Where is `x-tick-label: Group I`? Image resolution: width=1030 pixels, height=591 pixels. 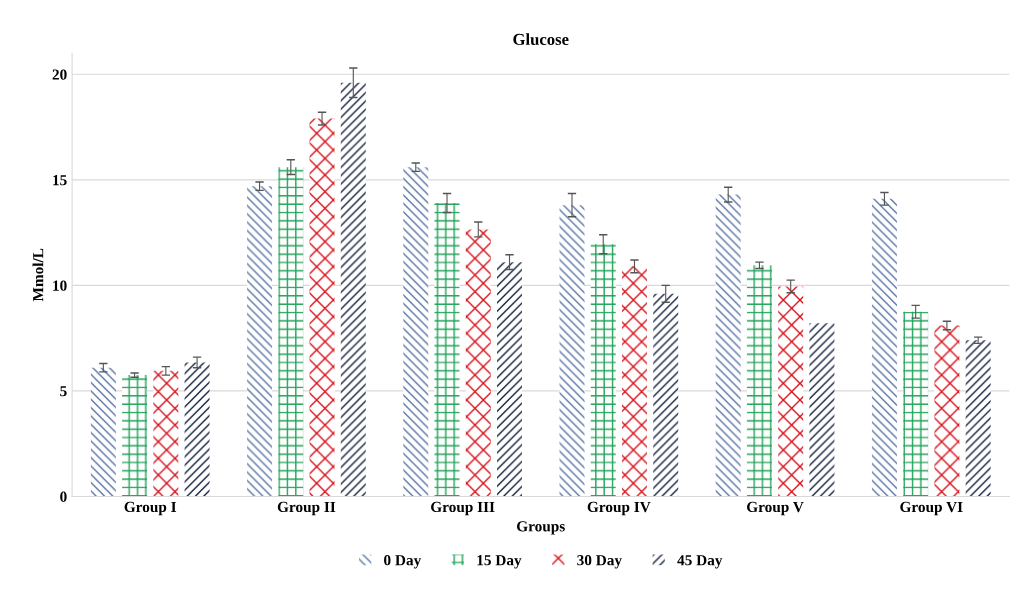
x-tick-label: Group I is located at coordinates (150, 508).